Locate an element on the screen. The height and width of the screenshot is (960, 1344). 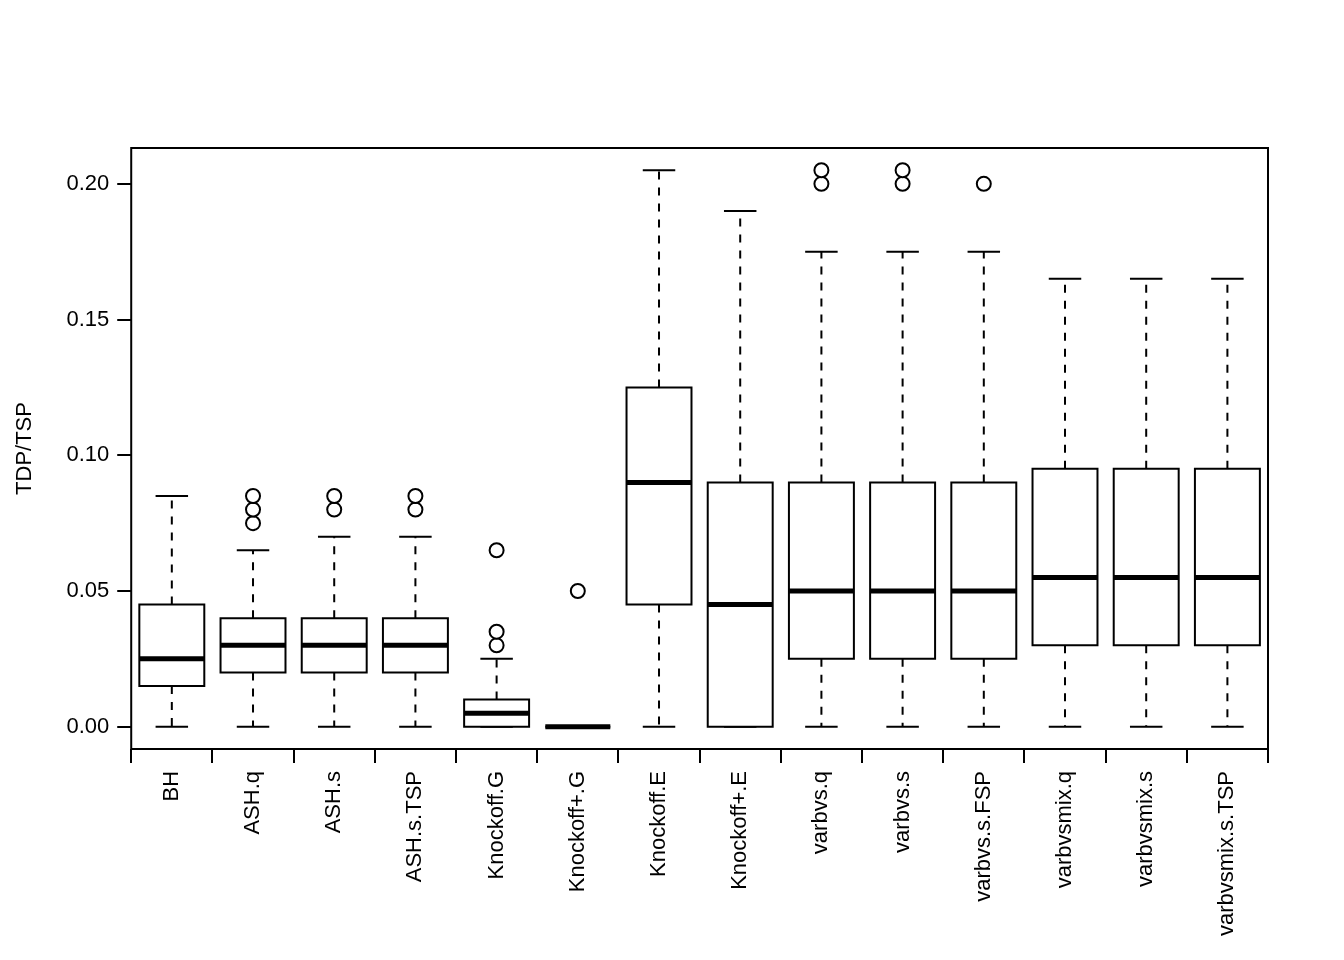
x-tick-label: varbvs.s.FSP is located at coordinates (982, 836).